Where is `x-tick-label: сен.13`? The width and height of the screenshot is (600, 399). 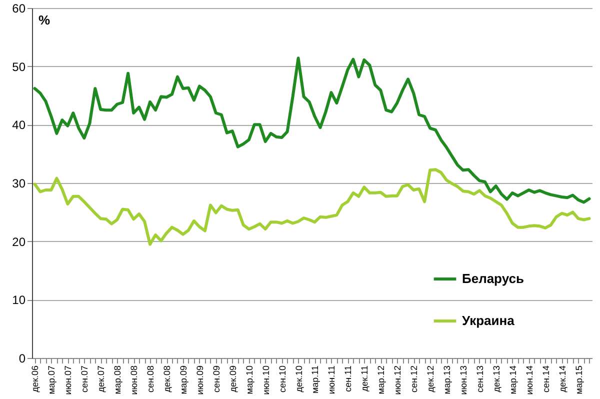
x-tick-label: сен.13 is located at coordinates (479, 379).